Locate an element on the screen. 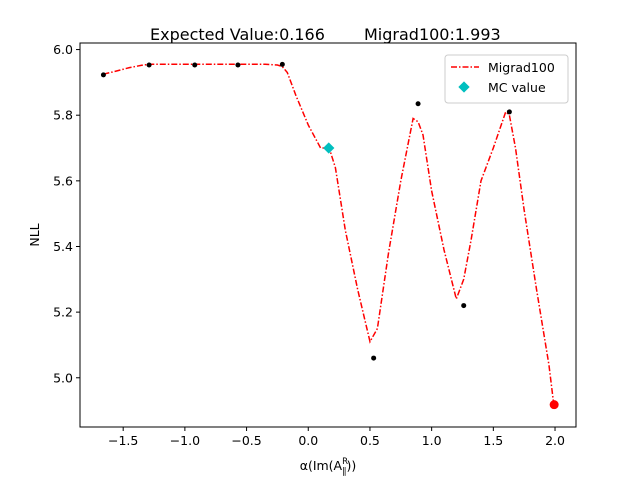 The width and height of the screenshot is (640, 480). y-tick-label: 5.6 is located at coordinates (63, 180).